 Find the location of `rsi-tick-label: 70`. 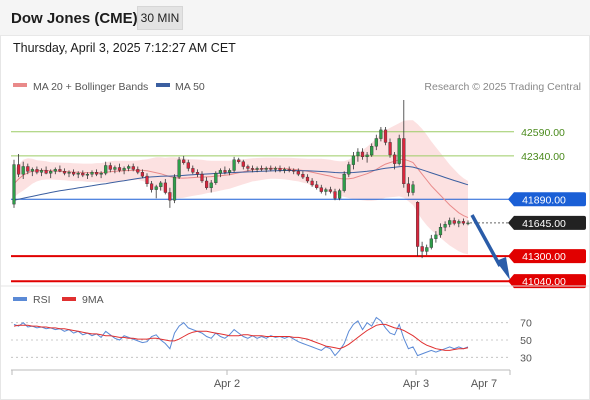

rsi-tick-label: 70 is located at coordinates (526, 324).